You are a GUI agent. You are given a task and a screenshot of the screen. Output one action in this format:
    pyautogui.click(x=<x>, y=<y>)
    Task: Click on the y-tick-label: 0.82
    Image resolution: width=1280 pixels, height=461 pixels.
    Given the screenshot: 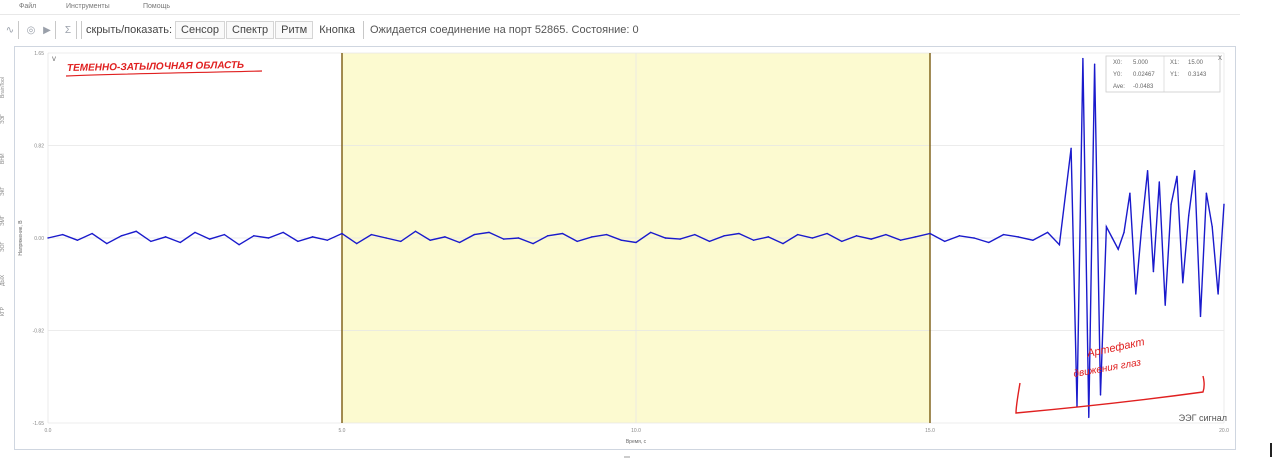 What is the action you would take?
    pyautogui.click(x=39, y=147)
    